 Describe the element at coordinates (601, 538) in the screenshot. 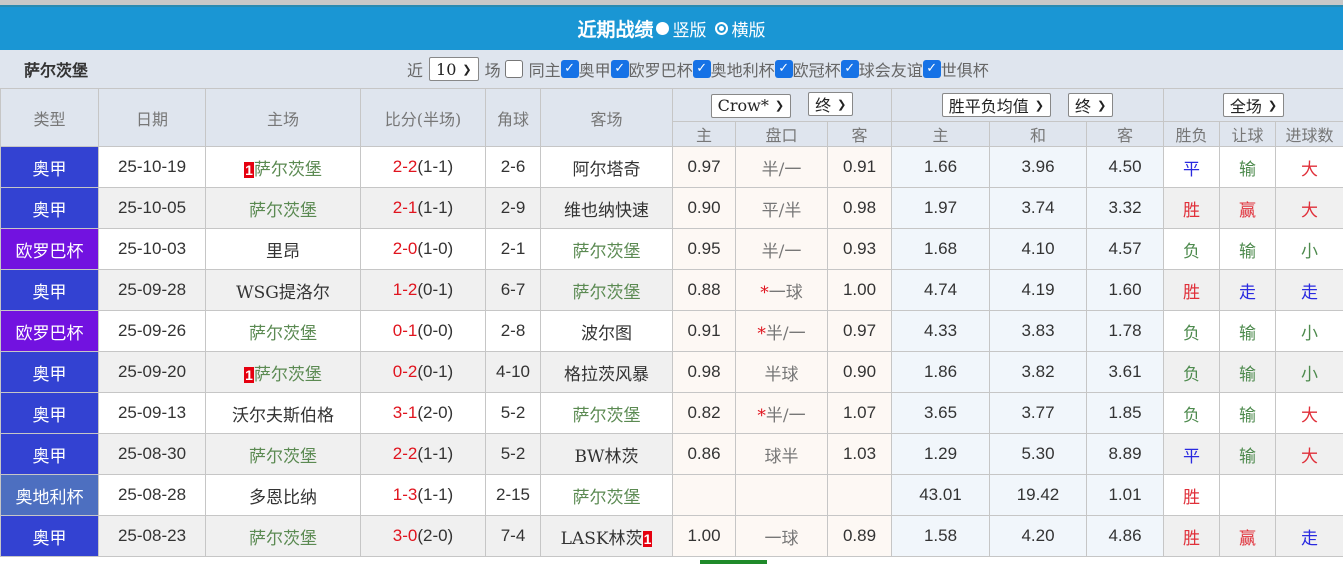

I see `team-name: LASK林茨` at that location.